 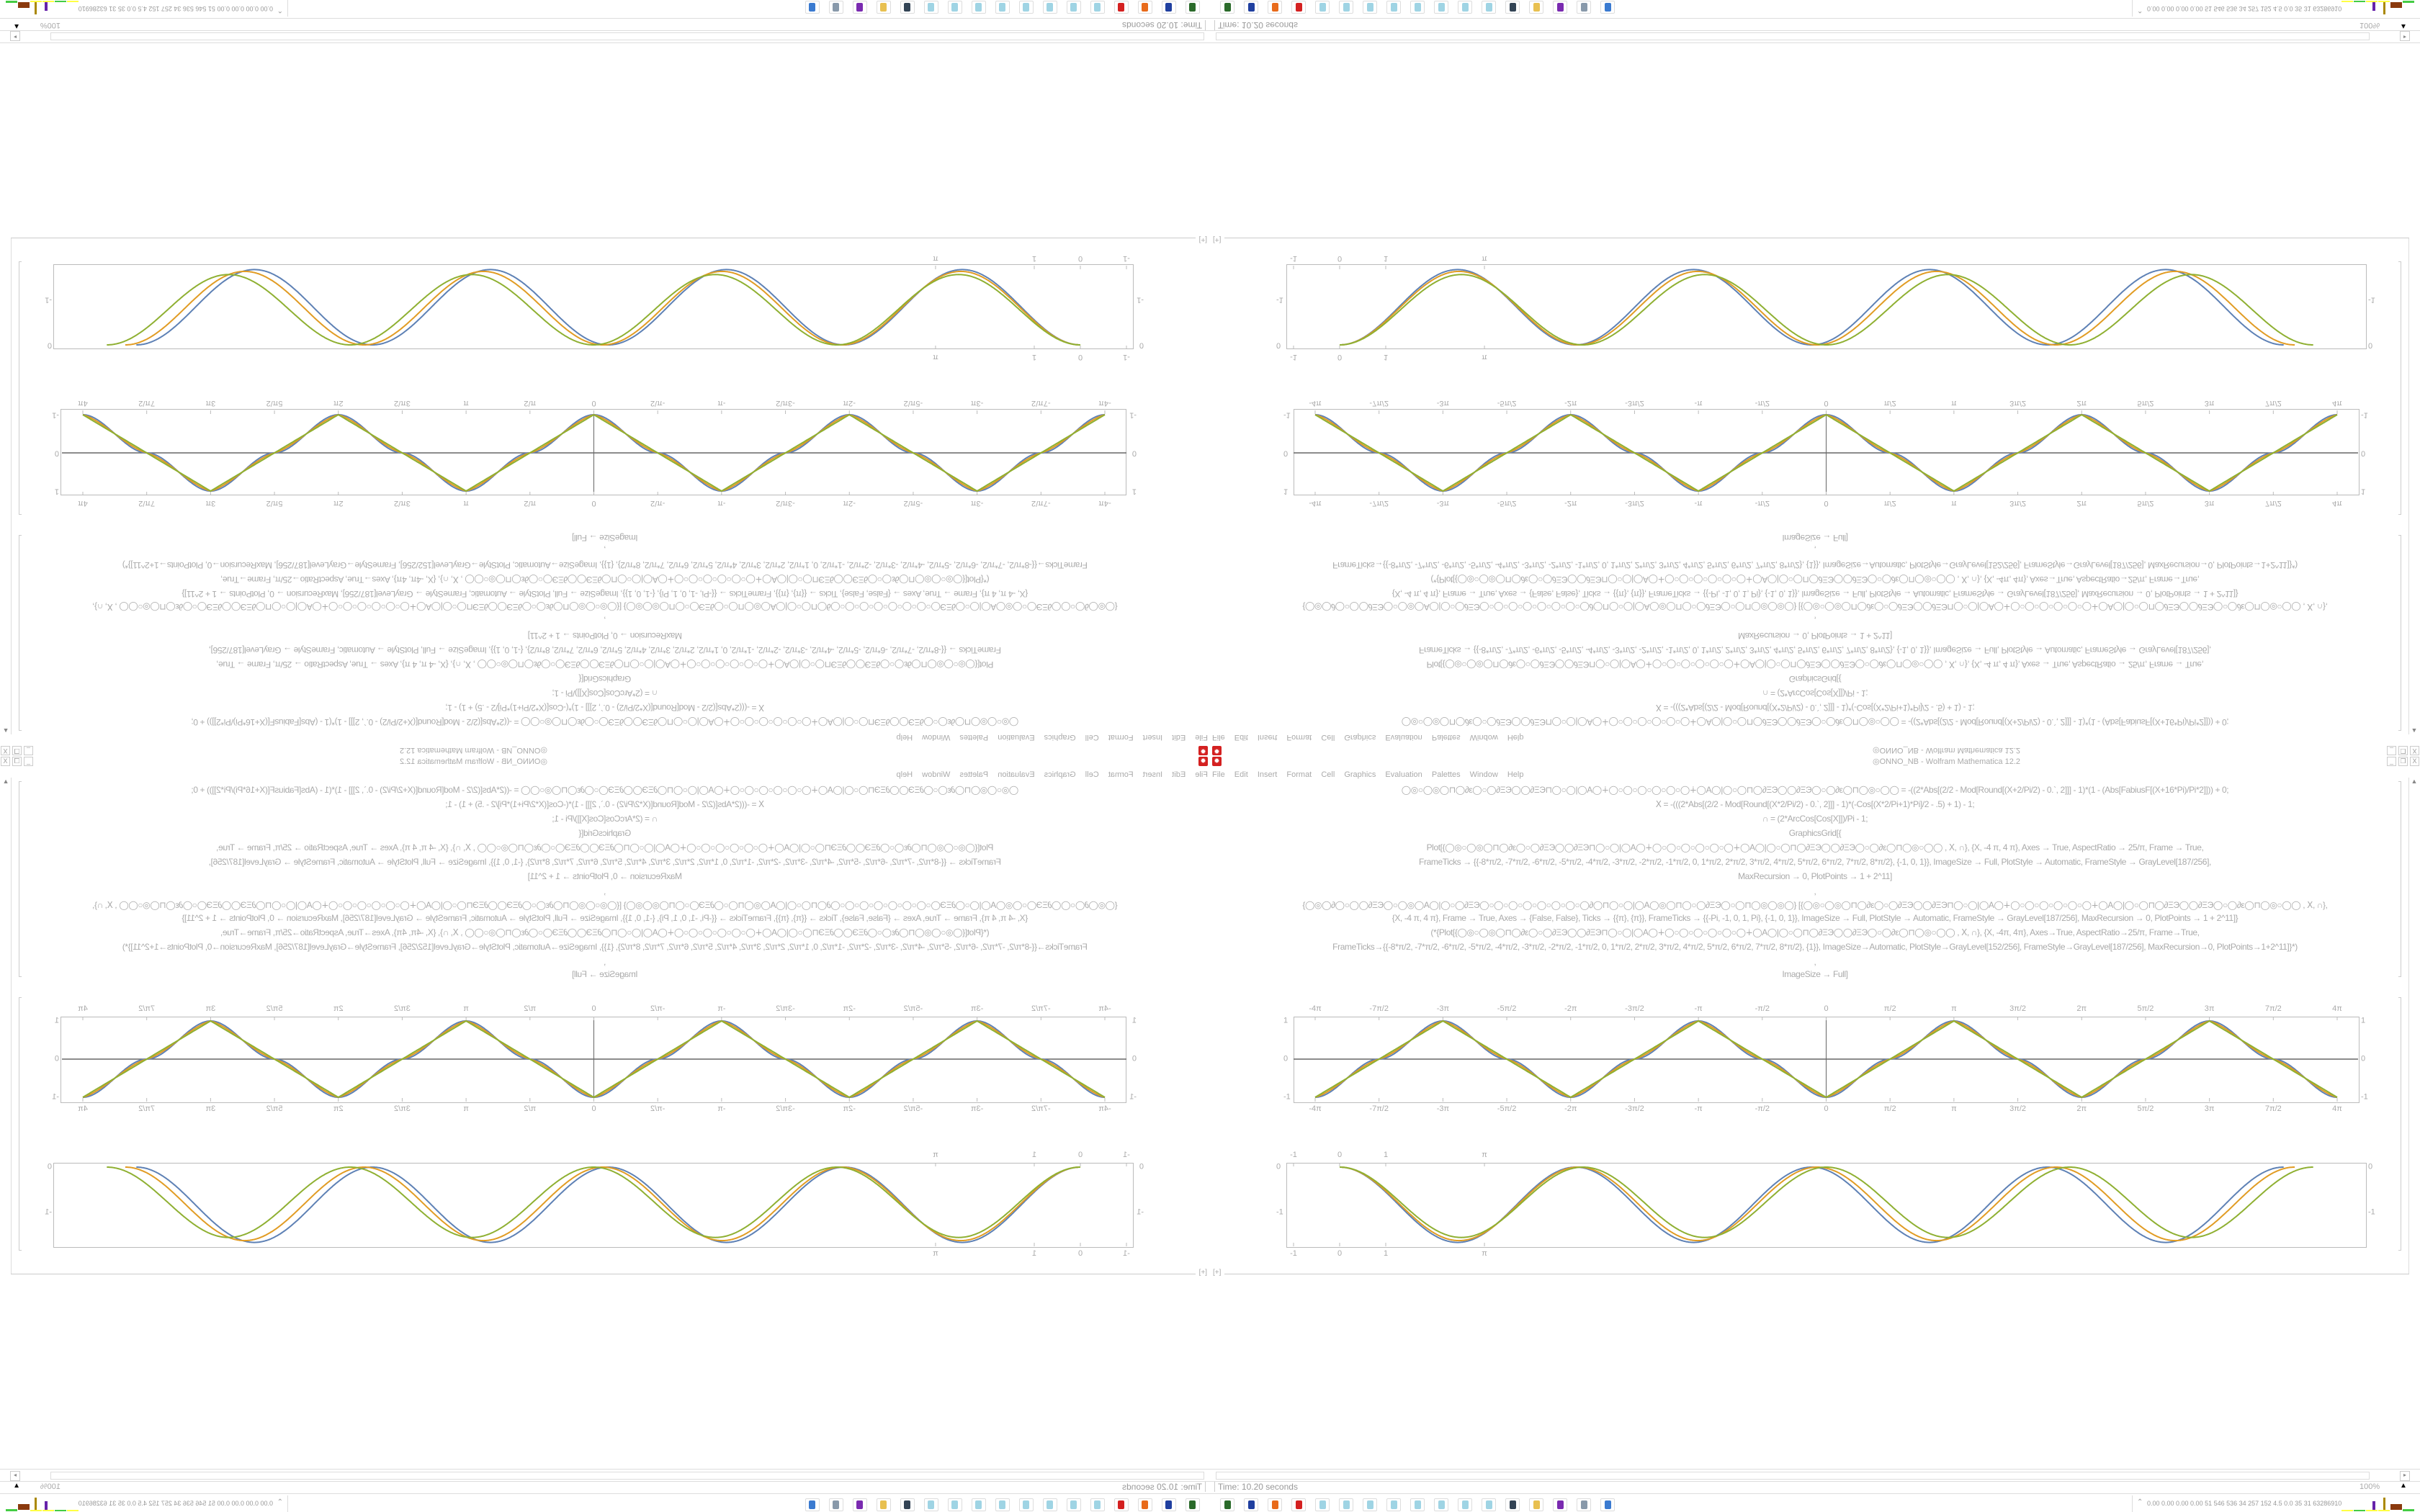 What do you see at coordinates (1298, 7) in the screenshot?
I see `gear-app-icon` at bounding box center [1298, 7].